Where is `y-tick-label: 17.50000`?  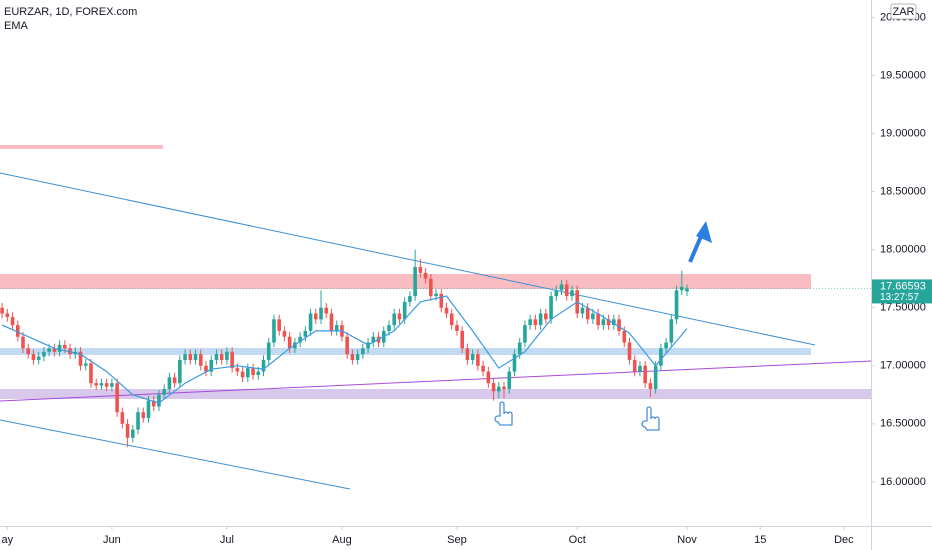 y-tick-label: 17.50000 is located at coordinates (903, 308).